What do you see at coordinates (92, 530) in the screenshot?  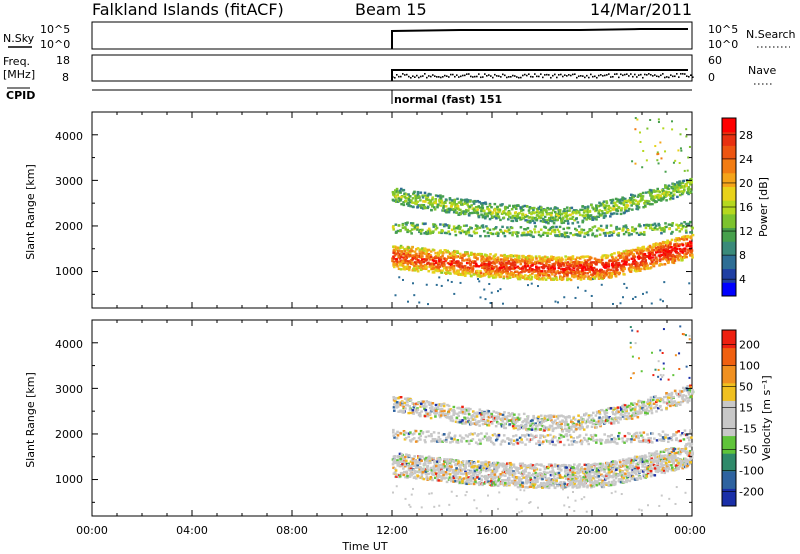 I see `xtick-0: 00:00` at bounding box center [92, 530].